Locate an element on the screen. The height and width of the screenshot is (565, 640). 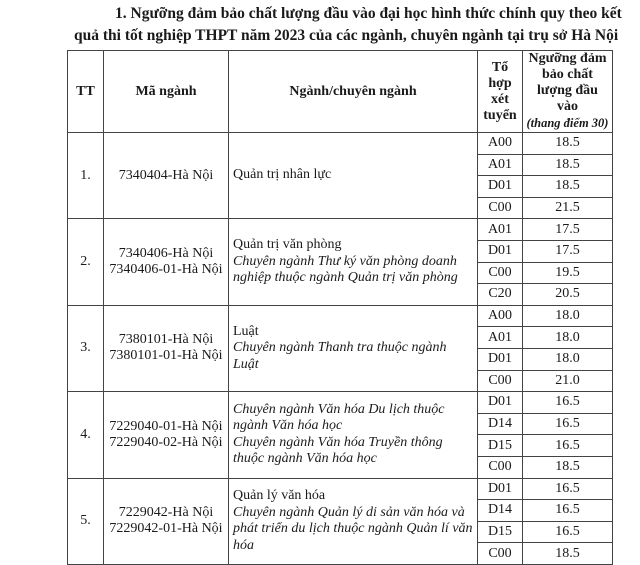
threshold-score: 20.5 is located at coordinates (567, 294).